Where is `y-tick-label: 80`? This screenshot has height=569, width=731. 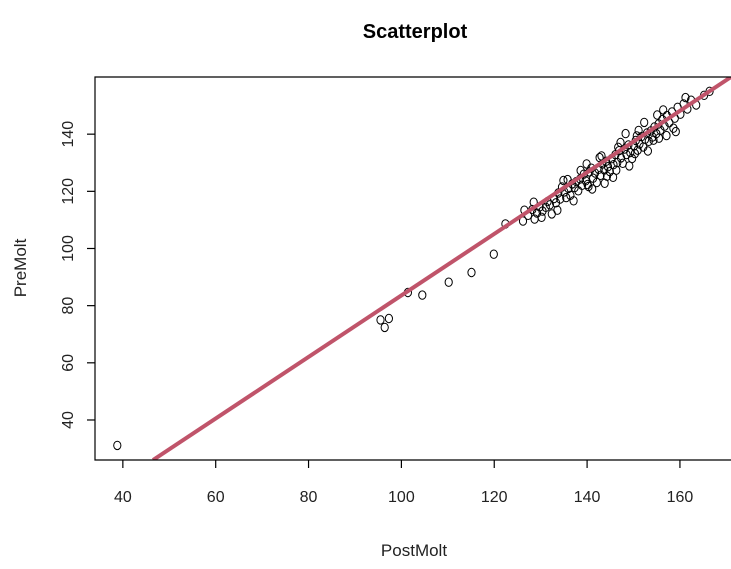
y-tick-label: 80 is located at coordinates (68, 306).